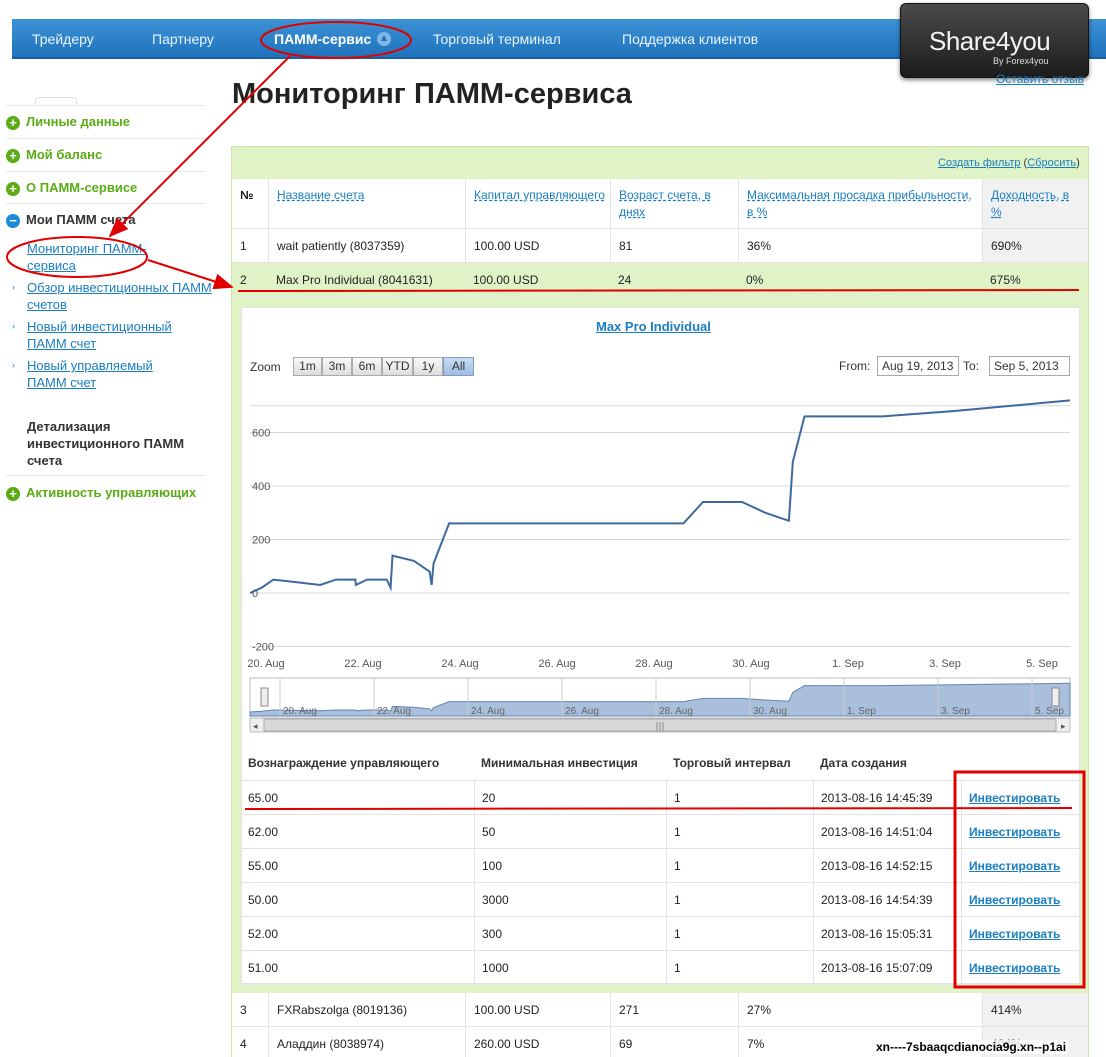 The image size is (1106, 1057). I want to click on row-drawdown: 36%, so click(860, 245).